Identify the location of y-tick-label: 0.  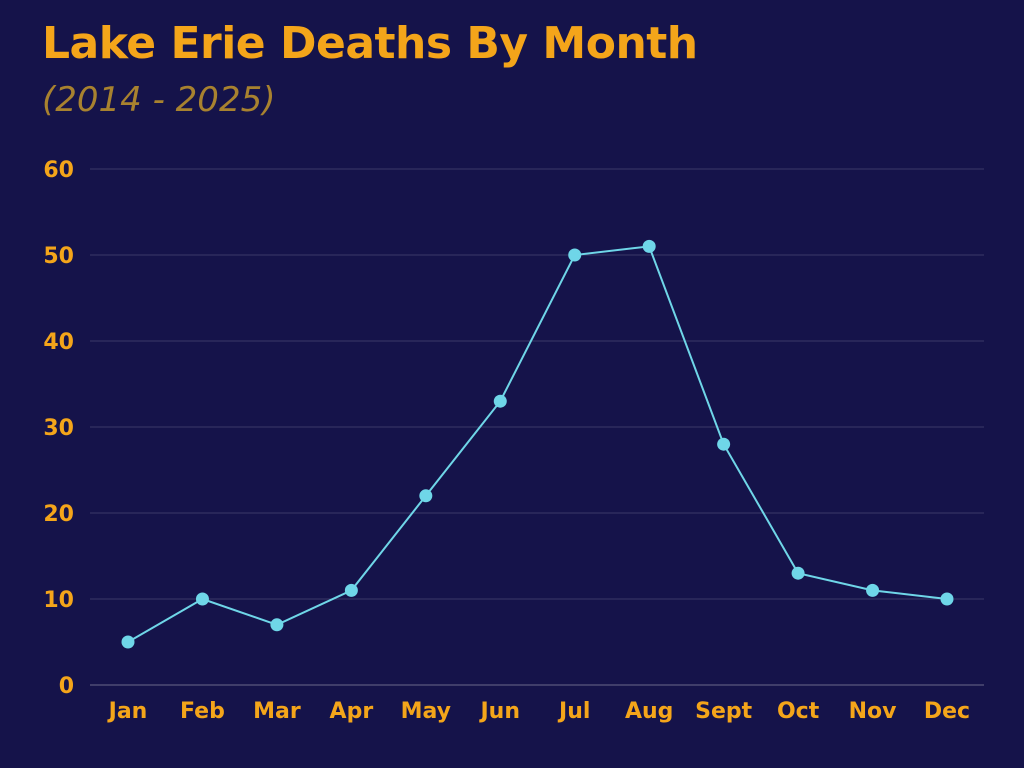
(66, 686).